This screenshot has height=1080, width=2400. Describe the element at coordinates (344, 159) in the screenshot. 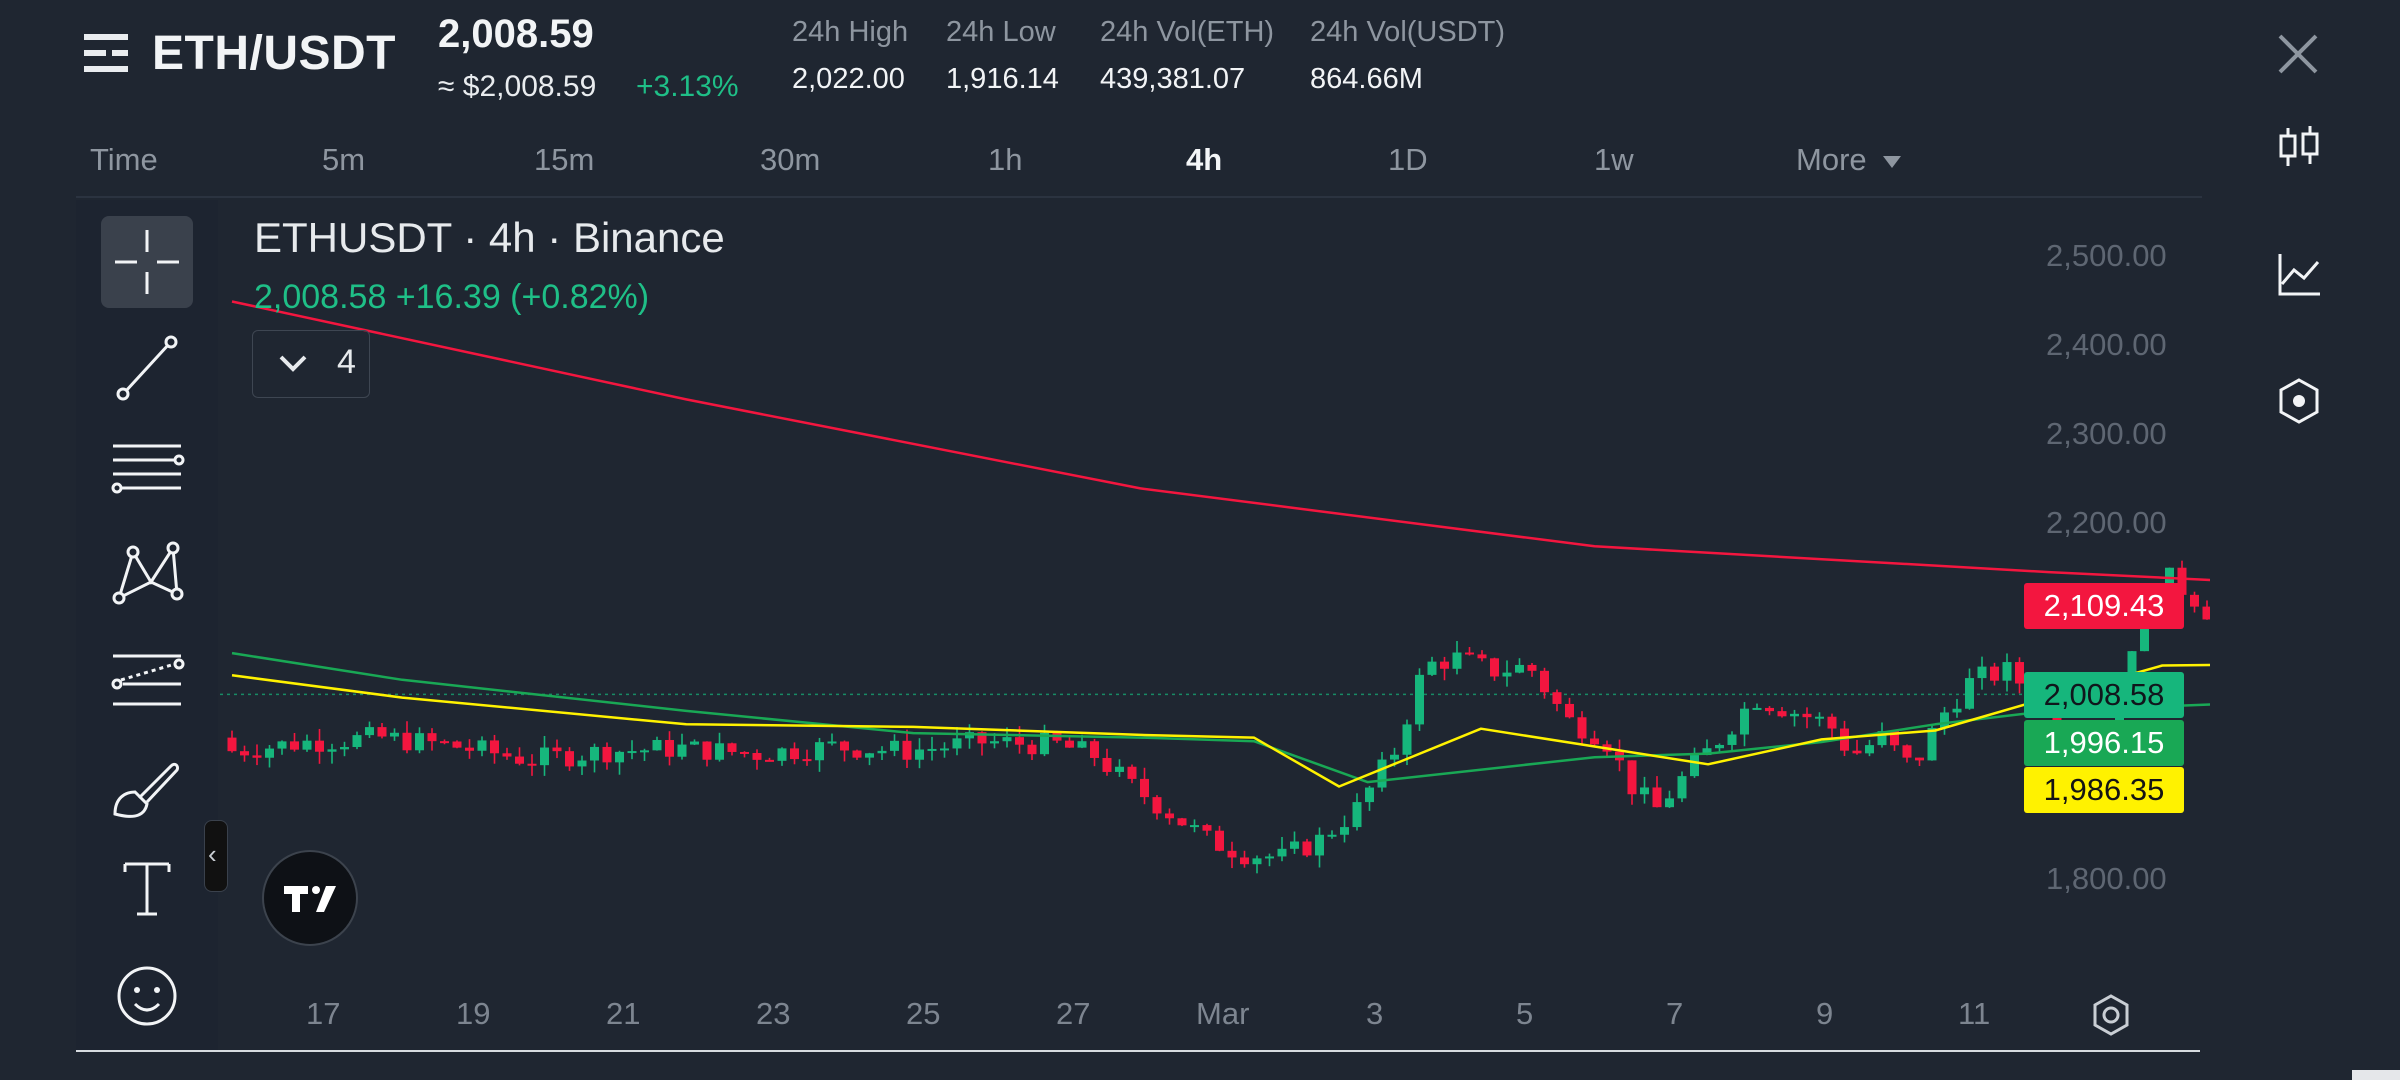

I see `tab-5m: 5m` at that location.